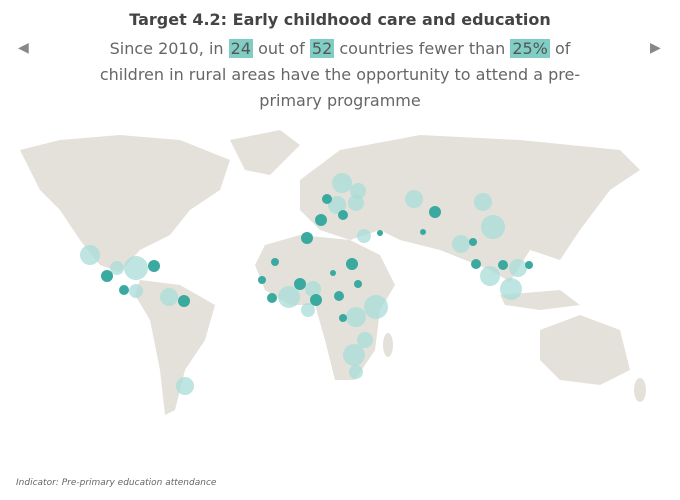  I want to click on text: countries fewer than, so click(422, 48).